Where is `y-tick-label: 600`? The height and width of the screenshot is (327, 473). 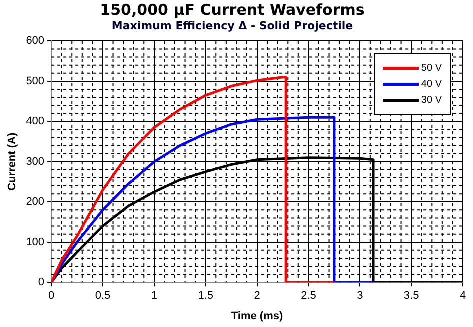 y-tick-label: 600 is located at coordinates (35, 41).